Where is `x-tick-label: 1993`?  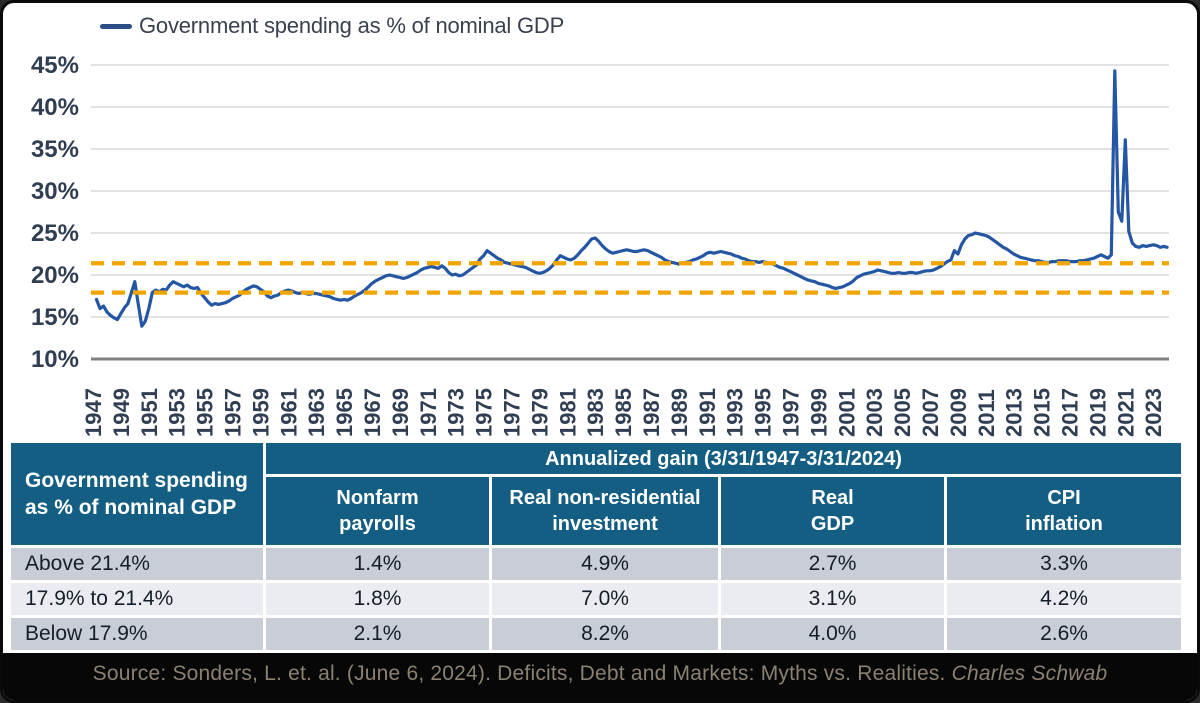
x-tick-label: 1993 is located at coordinates (735, 412).